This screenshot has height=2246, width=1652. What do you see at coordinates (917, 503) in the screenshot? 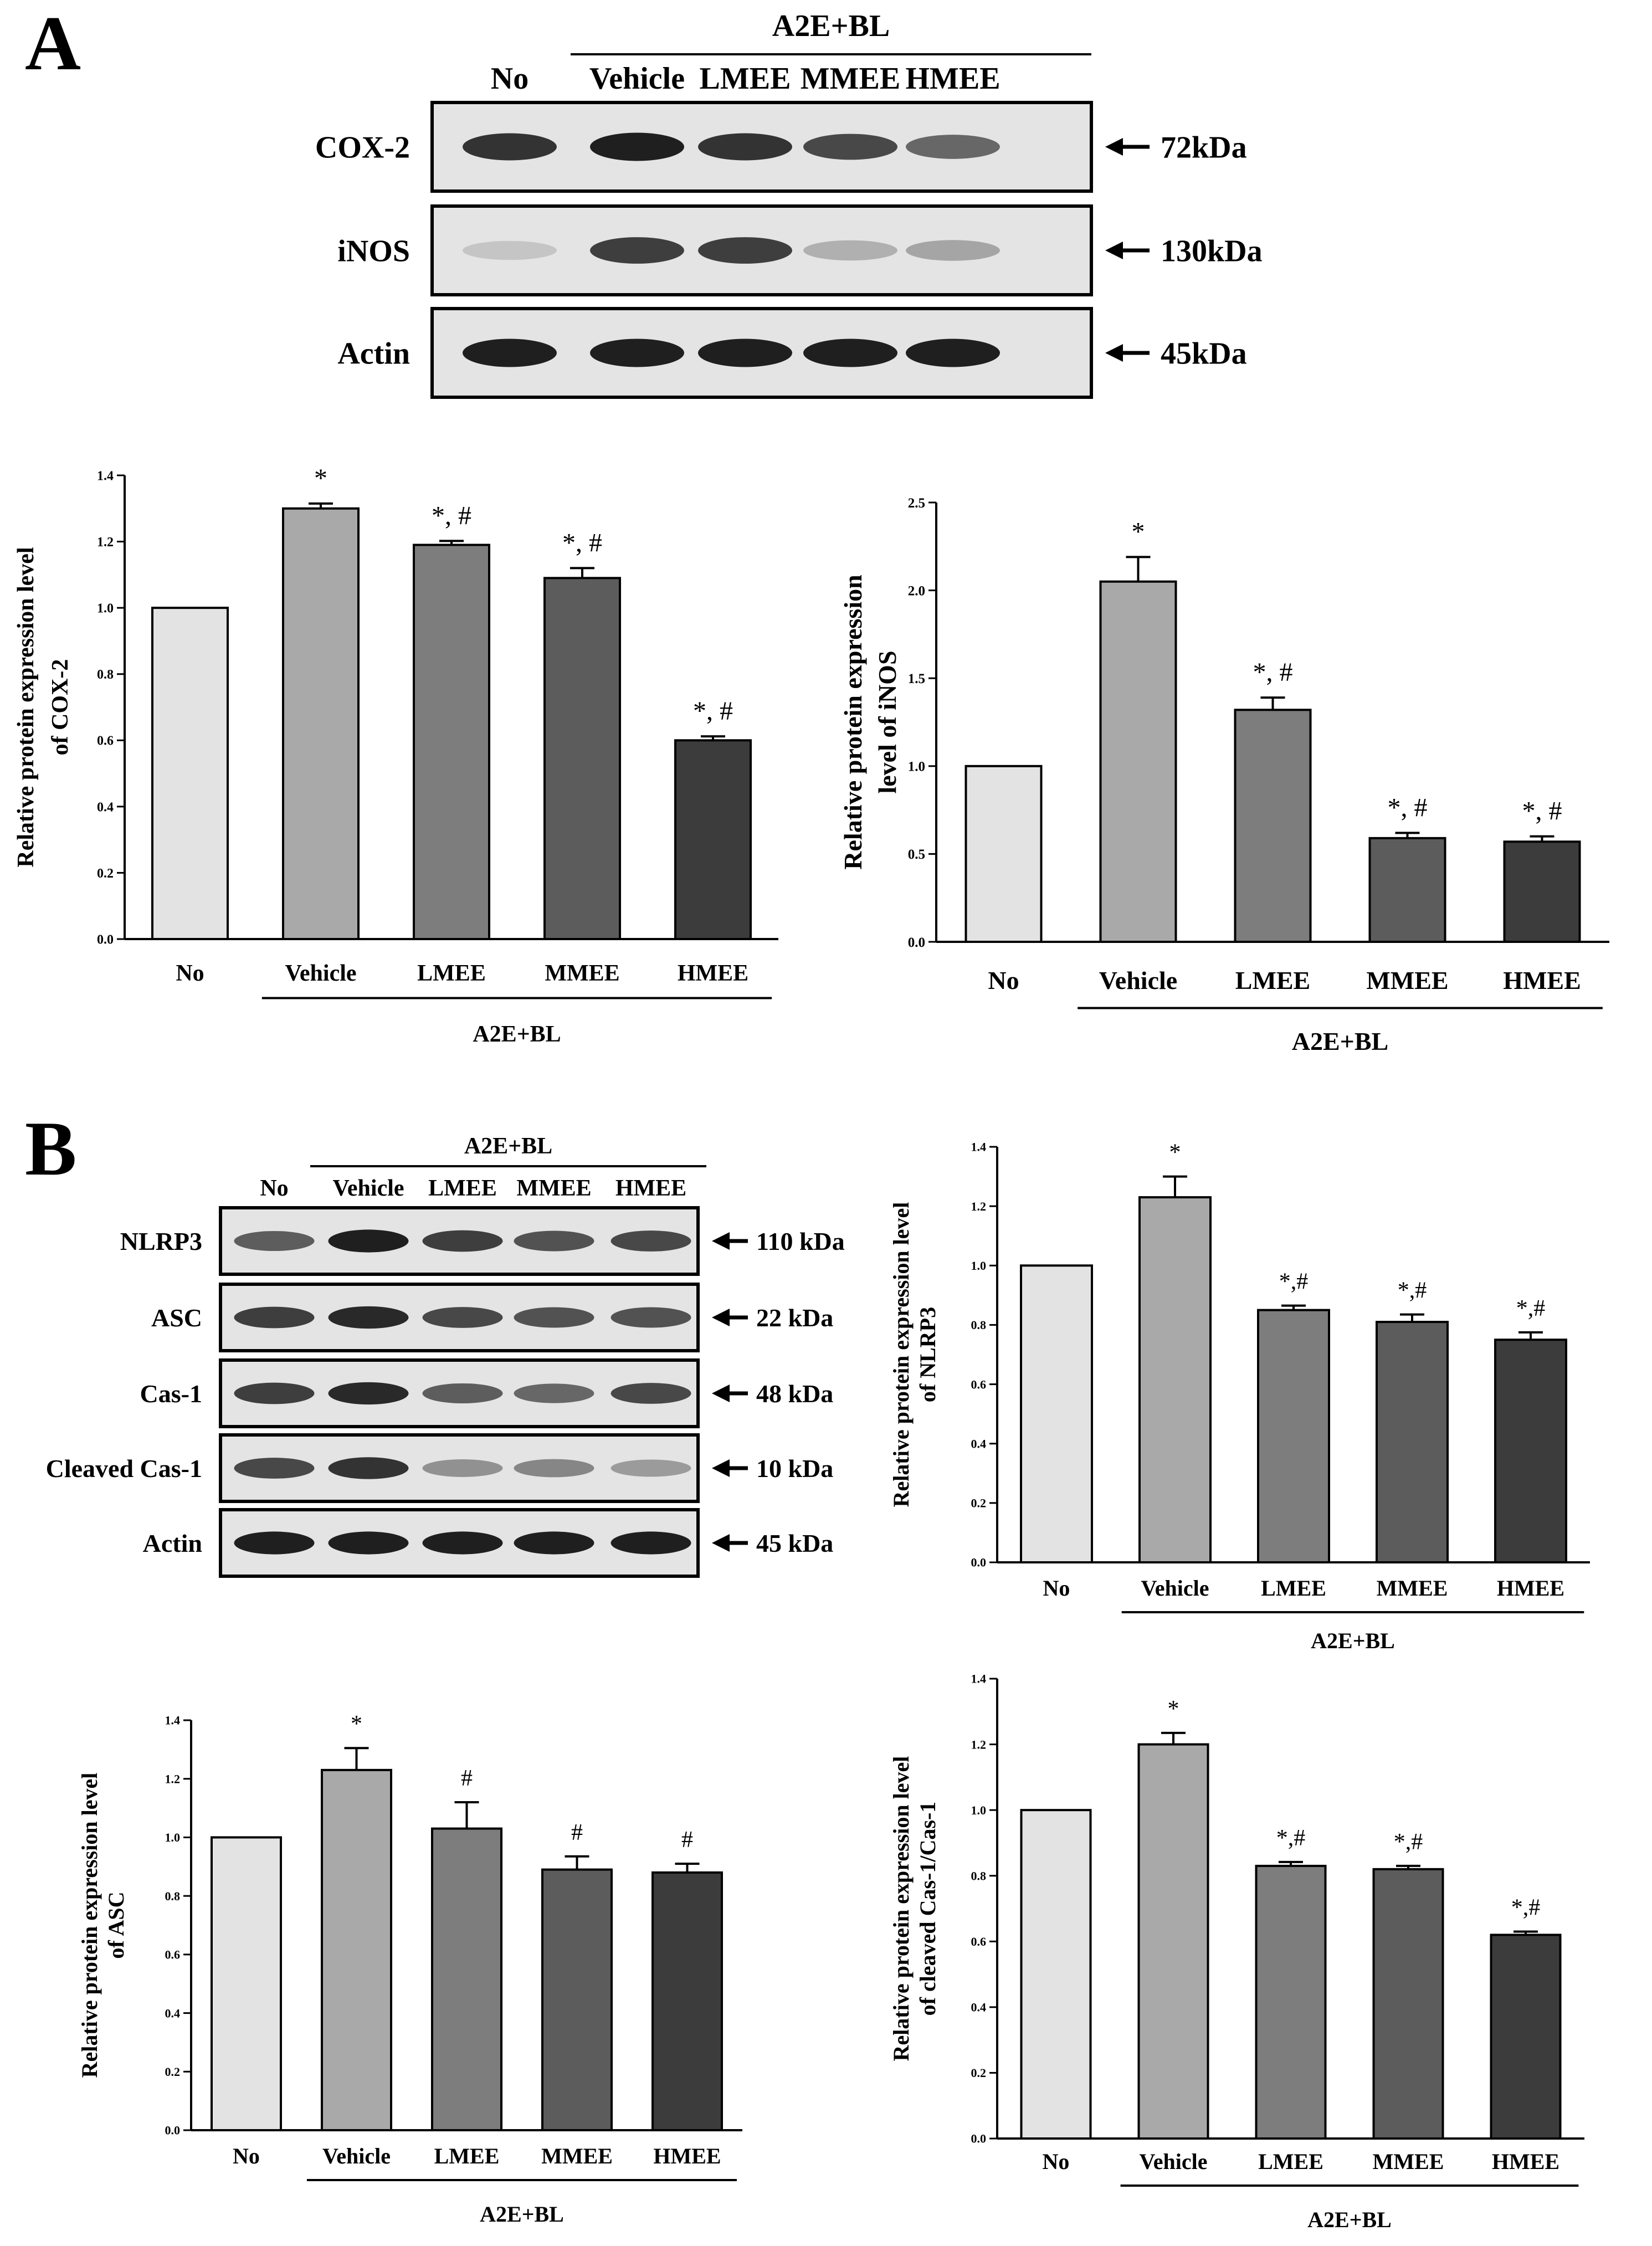
I see `y-tick-label: 2.5` at bounding box center [917, 503].